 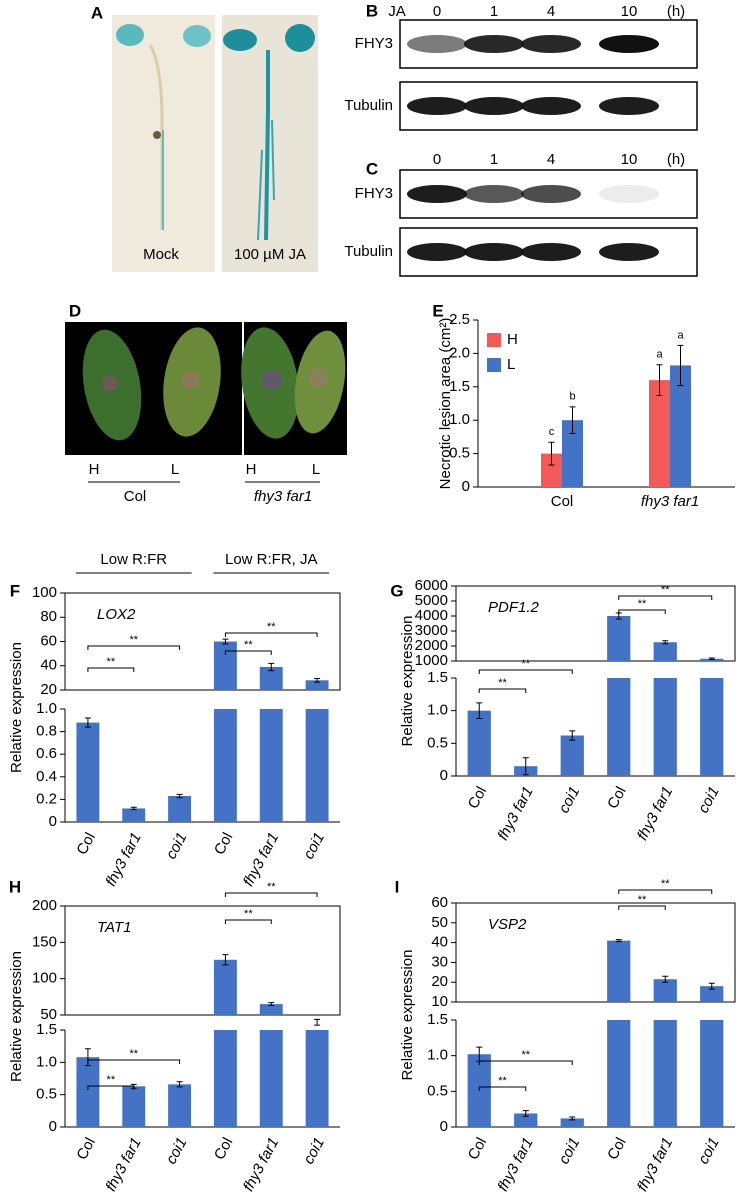 I want to click on y-tick-label: 3000, so click(x=431, y=630).